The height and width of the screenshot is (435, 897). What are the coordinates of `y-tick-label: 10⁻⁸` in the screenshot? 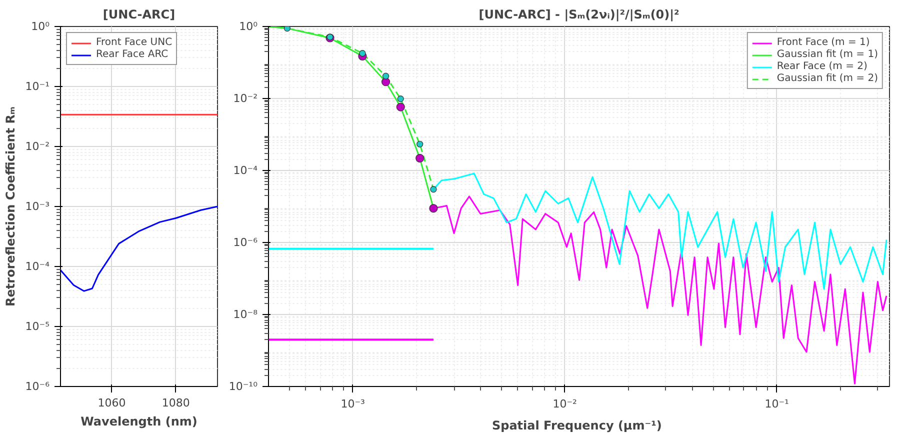 It's located at (245, 314).